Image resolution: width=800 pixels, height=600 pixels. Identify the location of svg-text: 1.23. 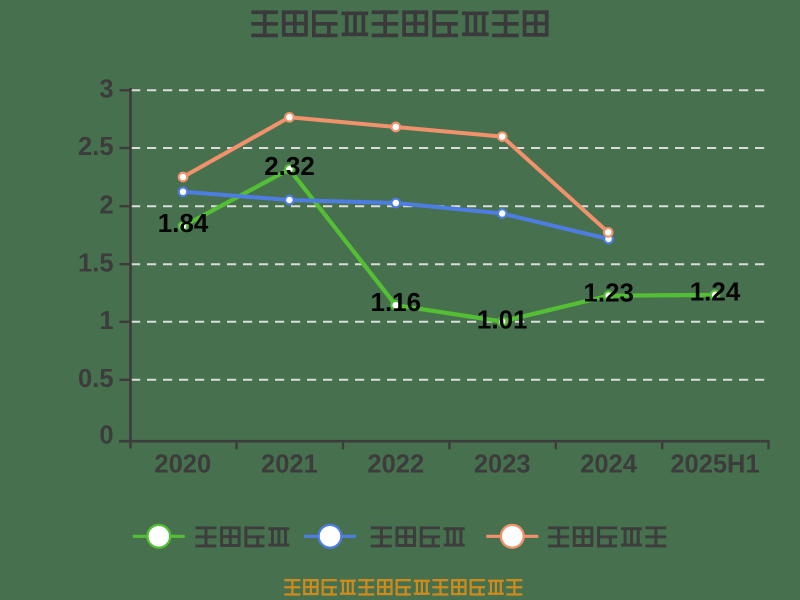
(608, 293).